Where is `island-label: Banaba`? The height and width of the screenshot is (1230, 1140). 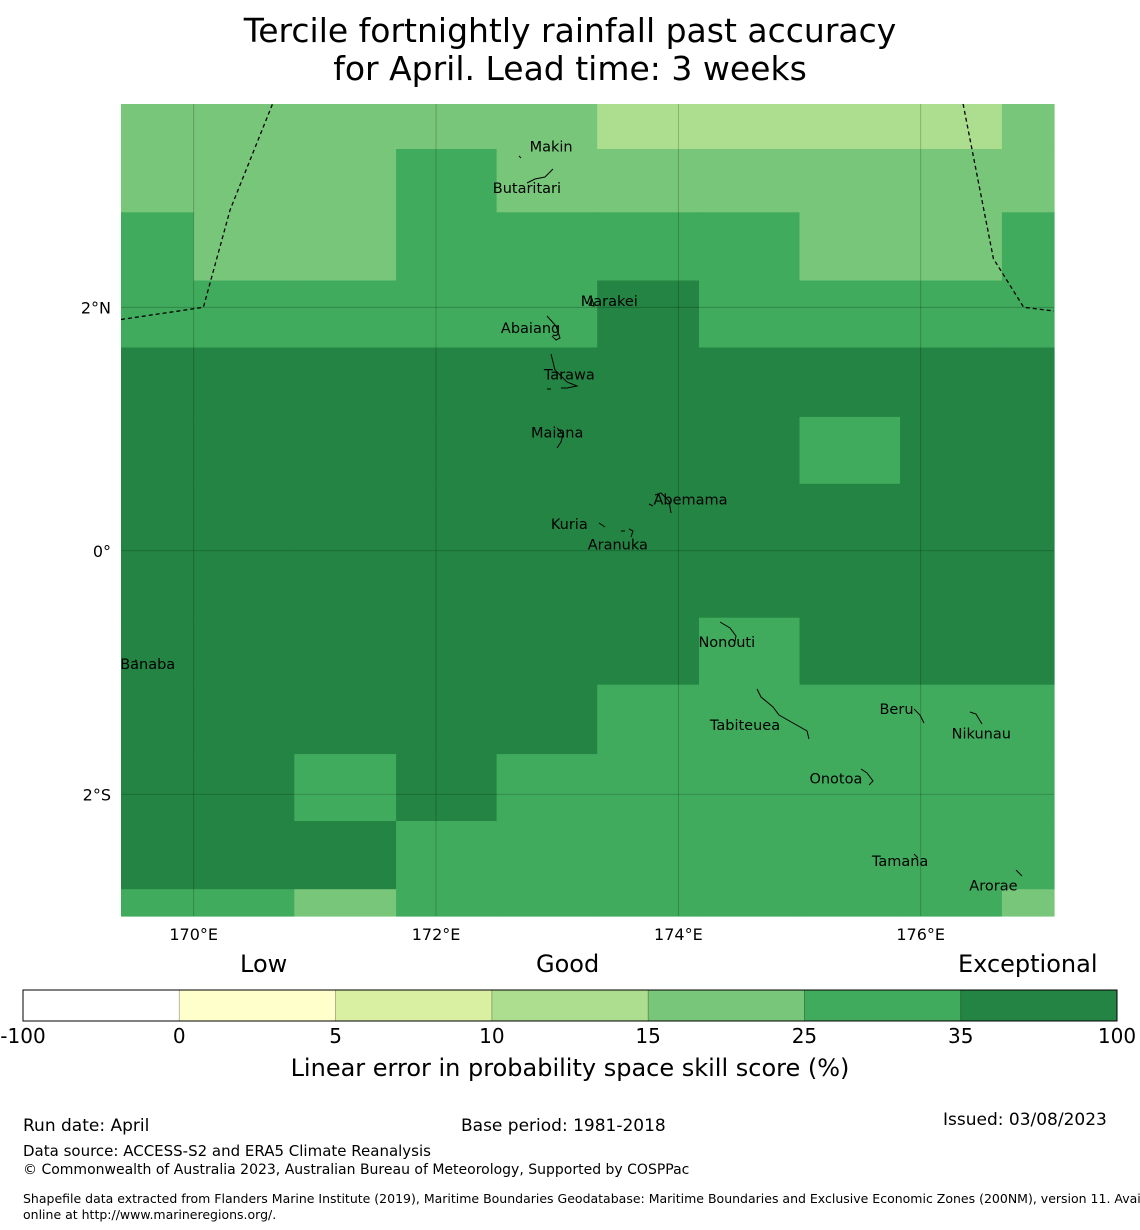
island-label: Banaba is located at coordinates (147, 665).